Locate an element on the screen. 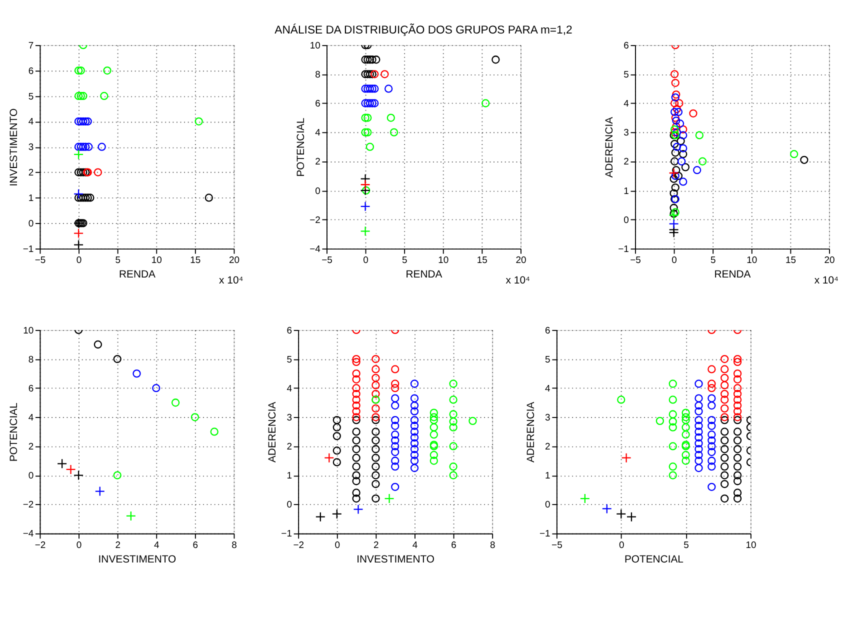 This screenshot has width=847, height=630. x-tick-label: 2 is located at coordinates (117, 546).